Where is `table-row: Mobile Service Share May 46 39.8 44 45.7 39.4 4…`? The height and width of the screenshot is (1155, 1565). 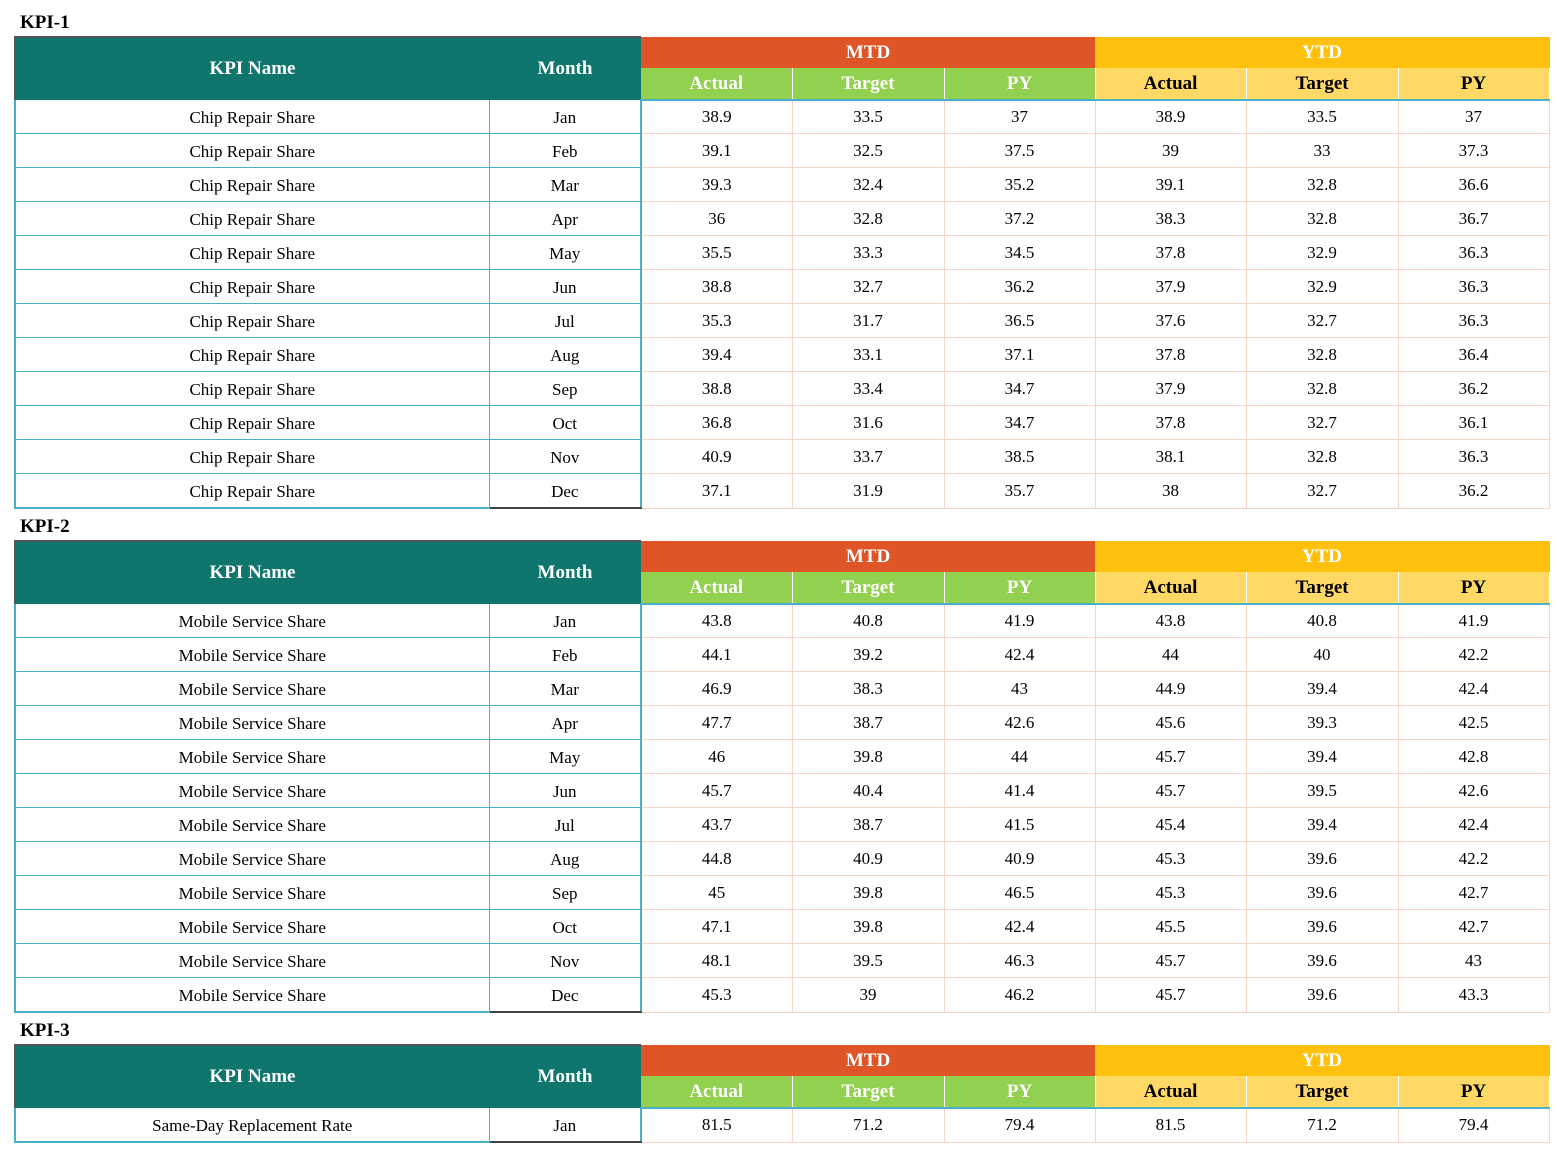
table-row: Mobile Service Share May 46 39.8 44 45.7 39.4 4… is located at coordinates (789, 756).